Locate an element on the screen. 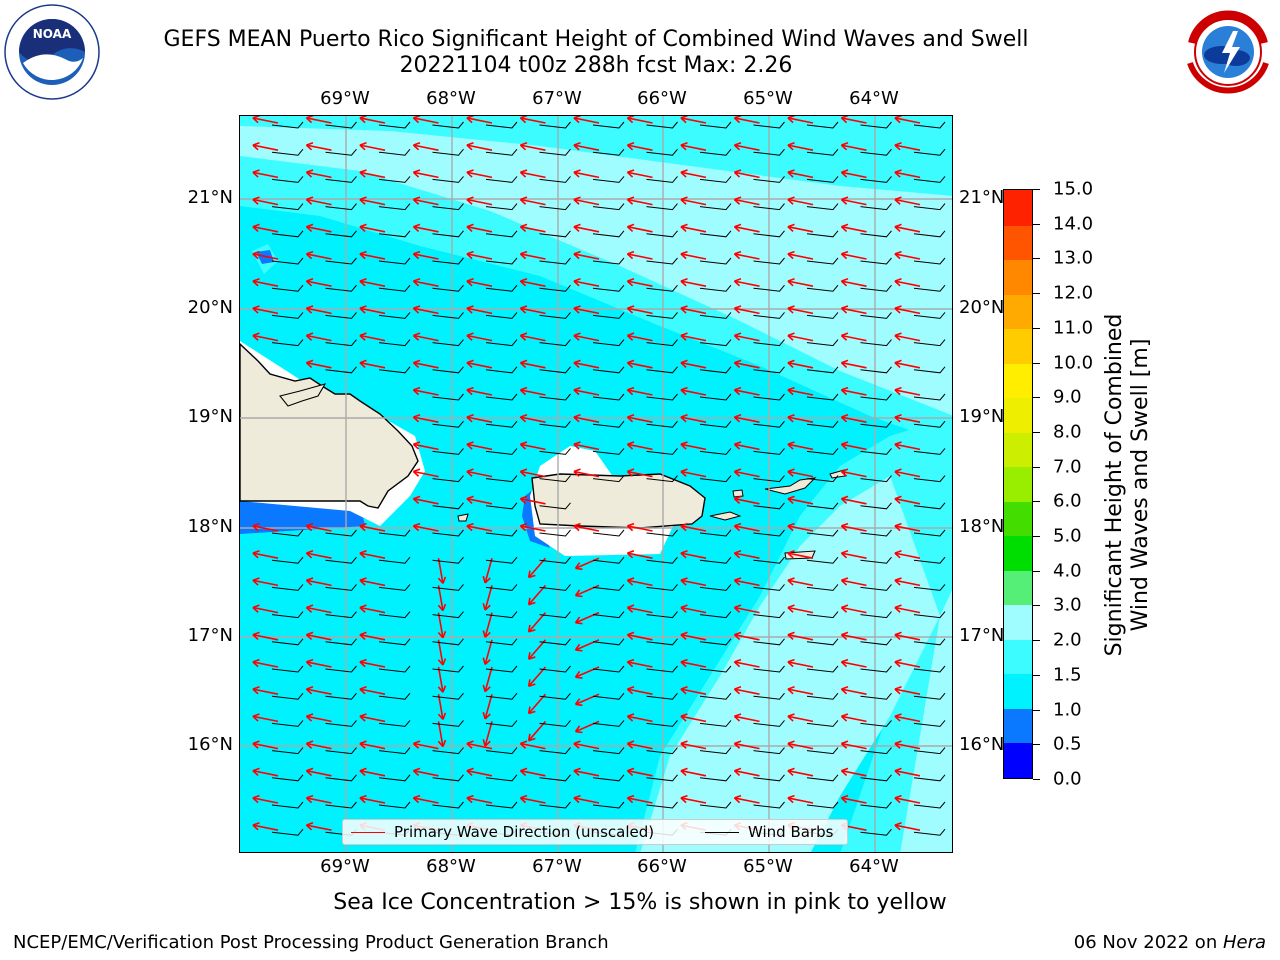  colorbar-tick-label: 9.0 is located at coordinates (1067, 397).